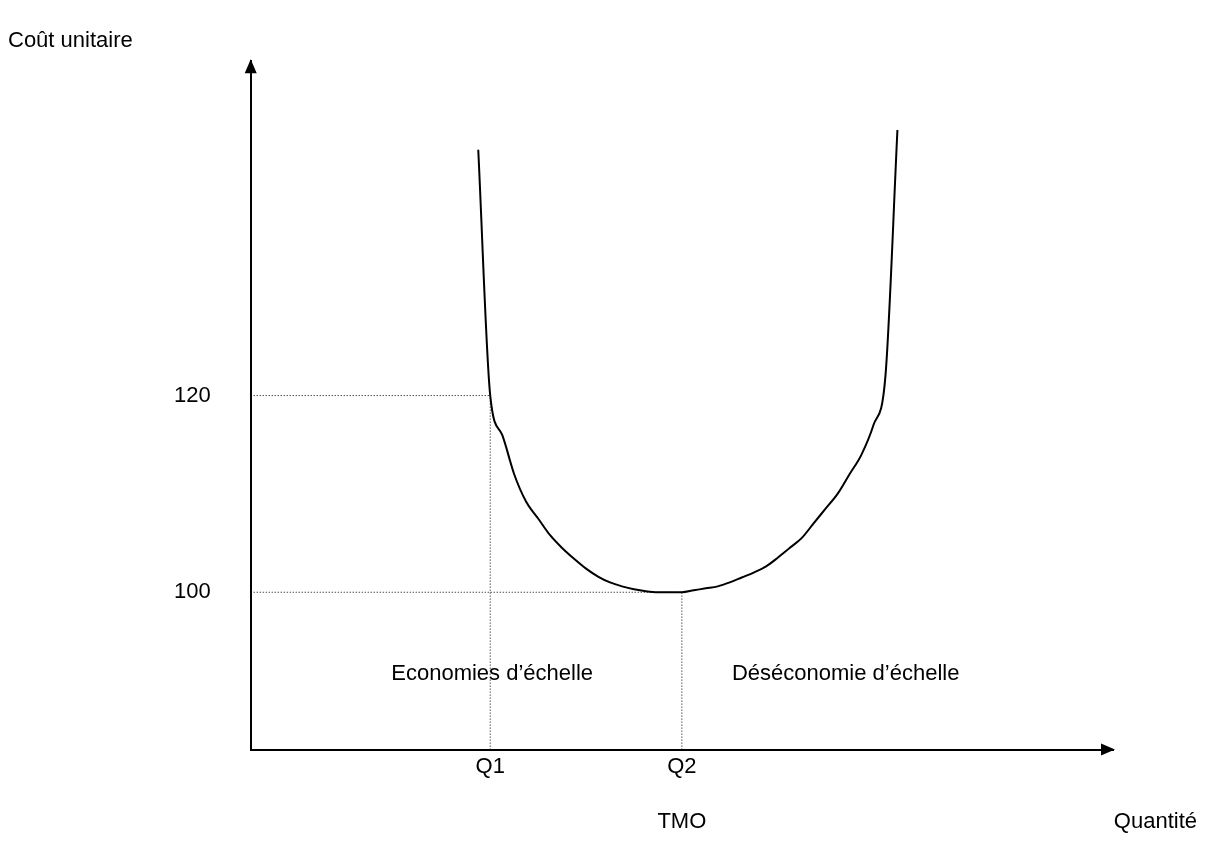 Image resolution: width=1209 pixels, height=848 pixels. Describe the element at coordinates (70, 40) in the screenshot. I see `y-axis-title: Coût unitaire` at that location.